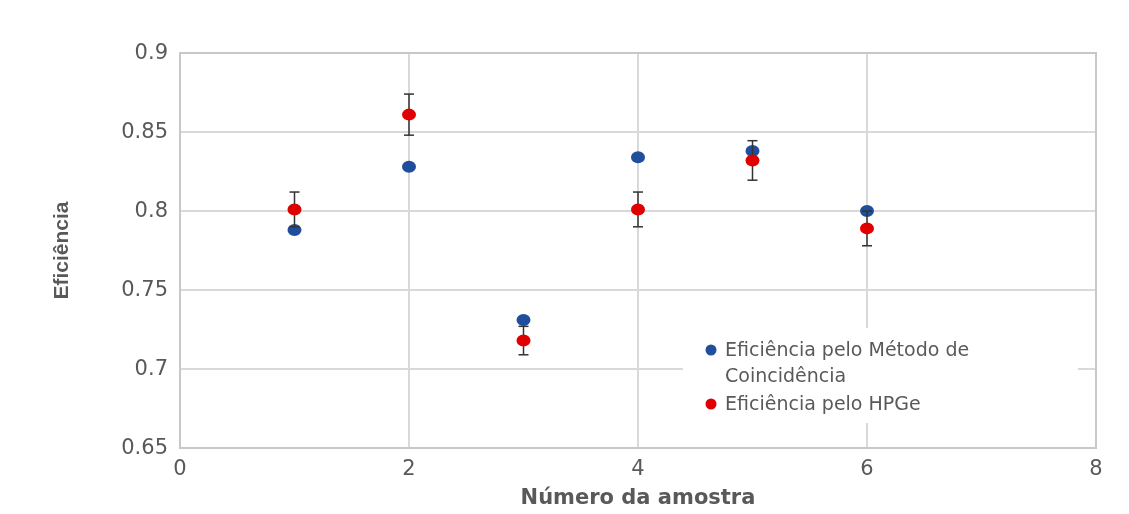 The width and height of the screenshot is (1129, 514). I want to click on x-tick-label: 0, so click(180, 468).